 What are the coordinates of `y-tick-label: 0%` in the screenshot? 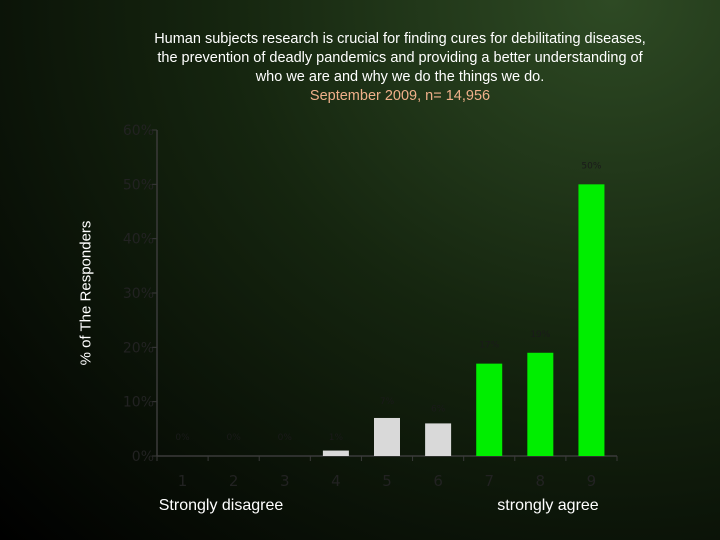 It's located at (143, 457).